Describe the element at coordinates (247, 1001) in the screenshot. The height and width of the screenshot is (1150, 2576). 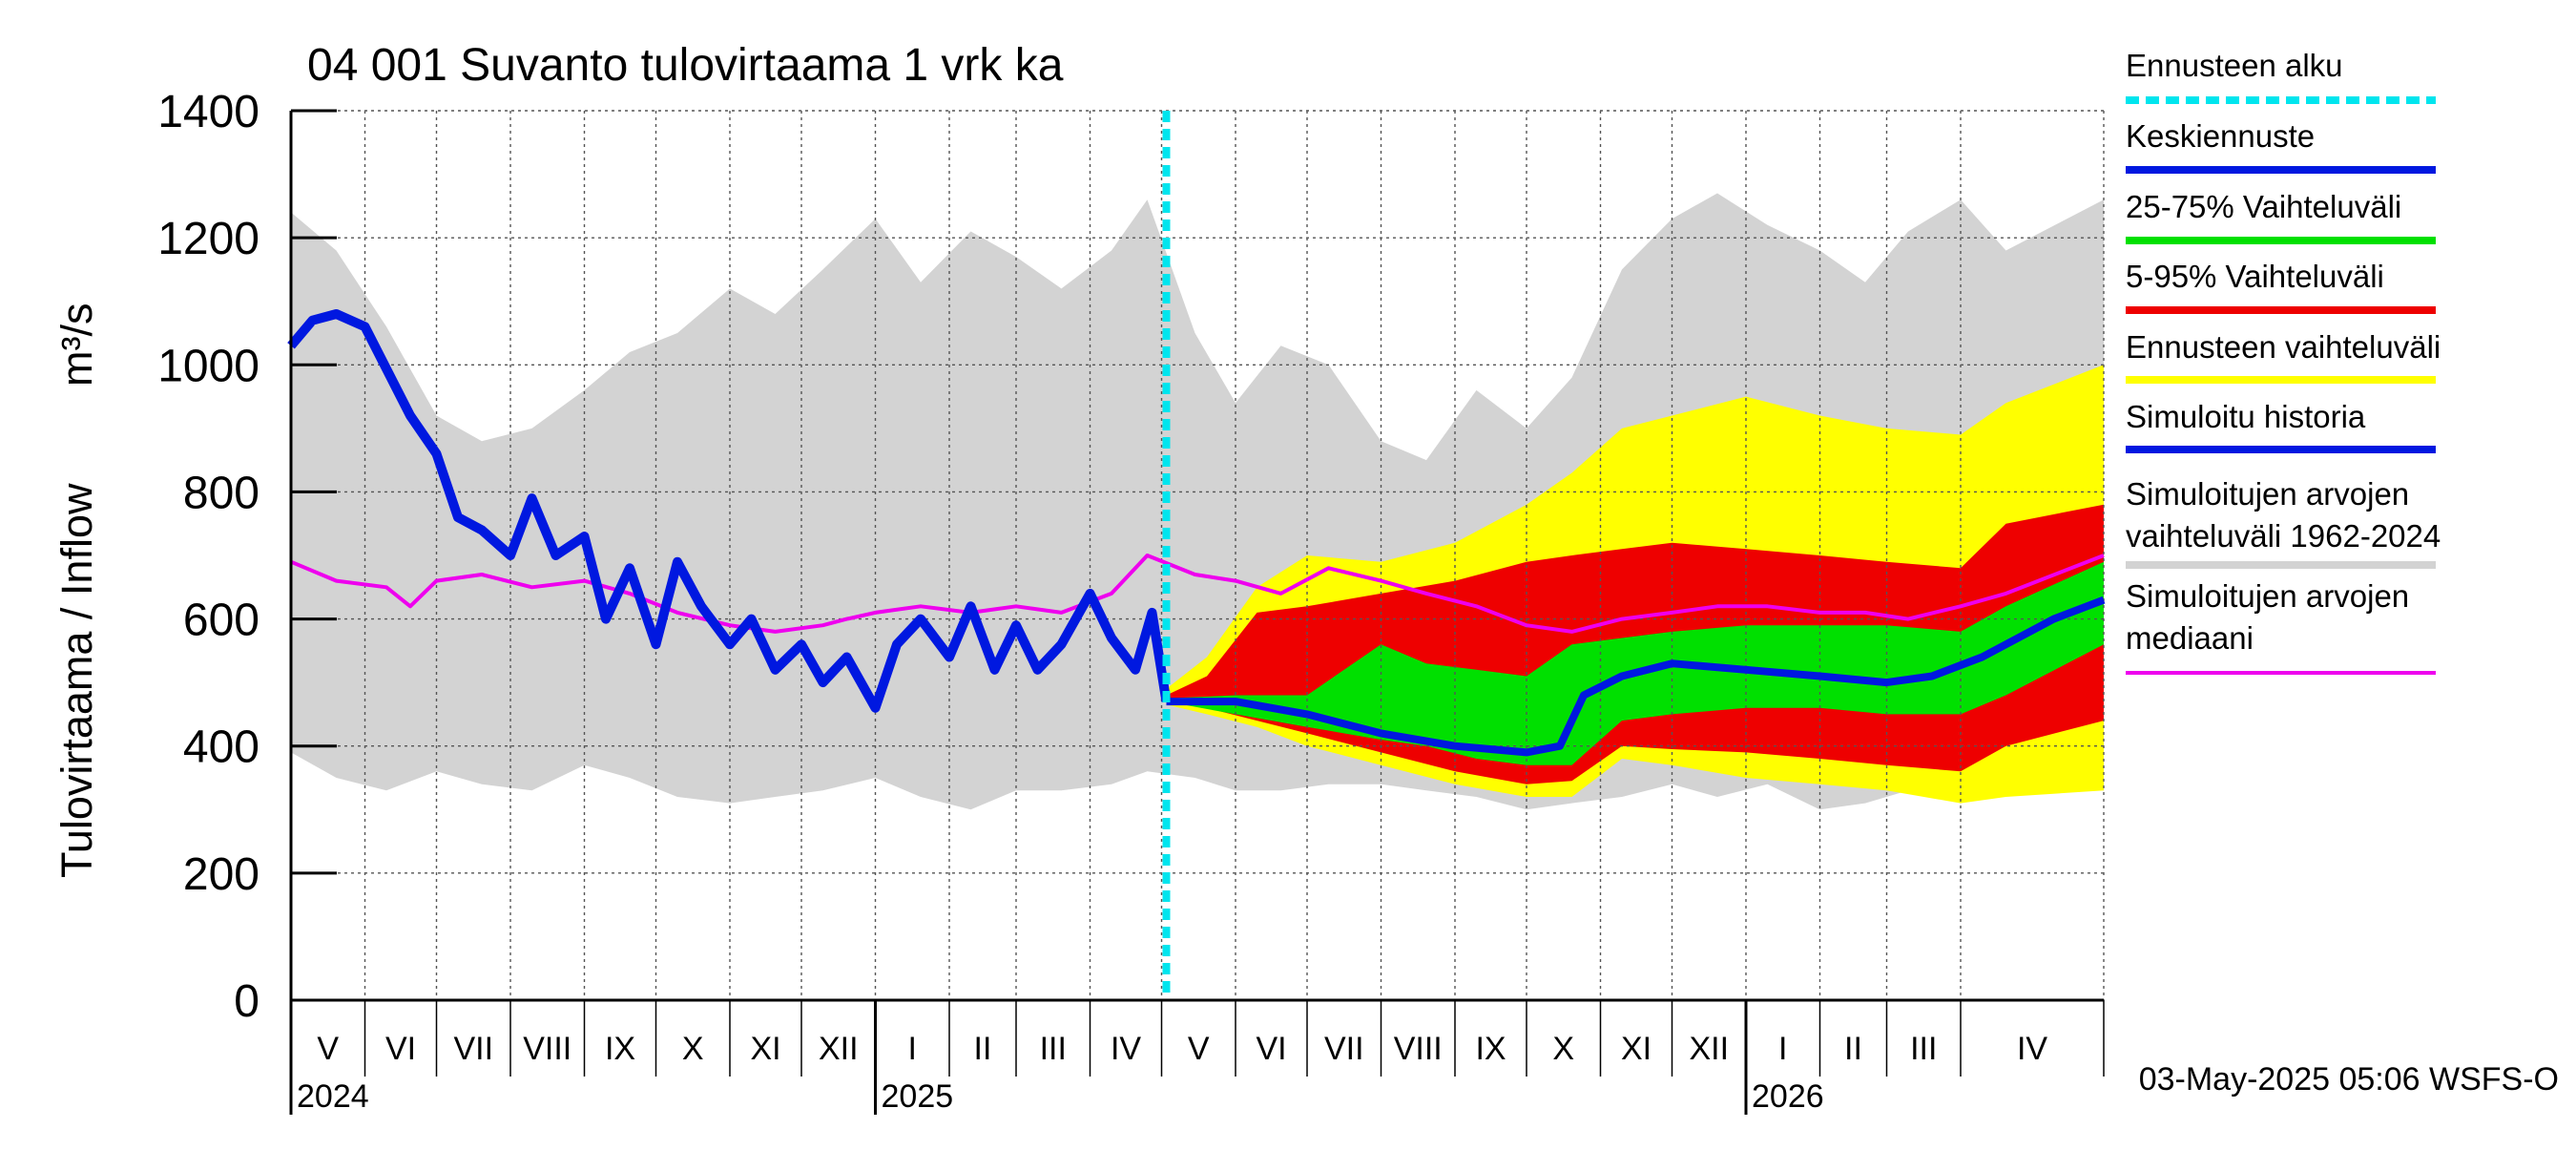
I see `y-tick-label: 0` at that location.